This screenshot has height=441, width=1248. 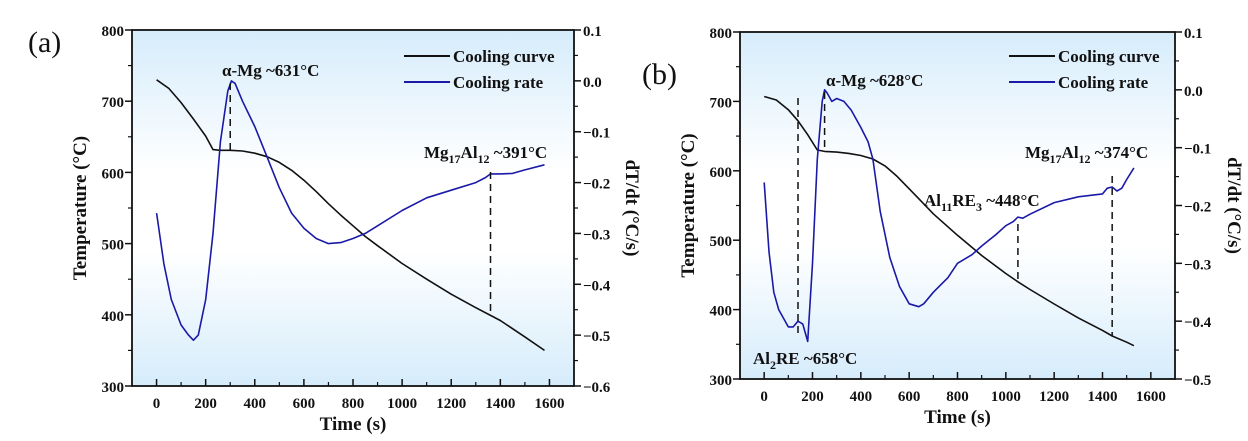 What do you see at coordinates (44, 42) in the screenshot?
I see `panel-label: (a)` at bounding box center [44, 42].